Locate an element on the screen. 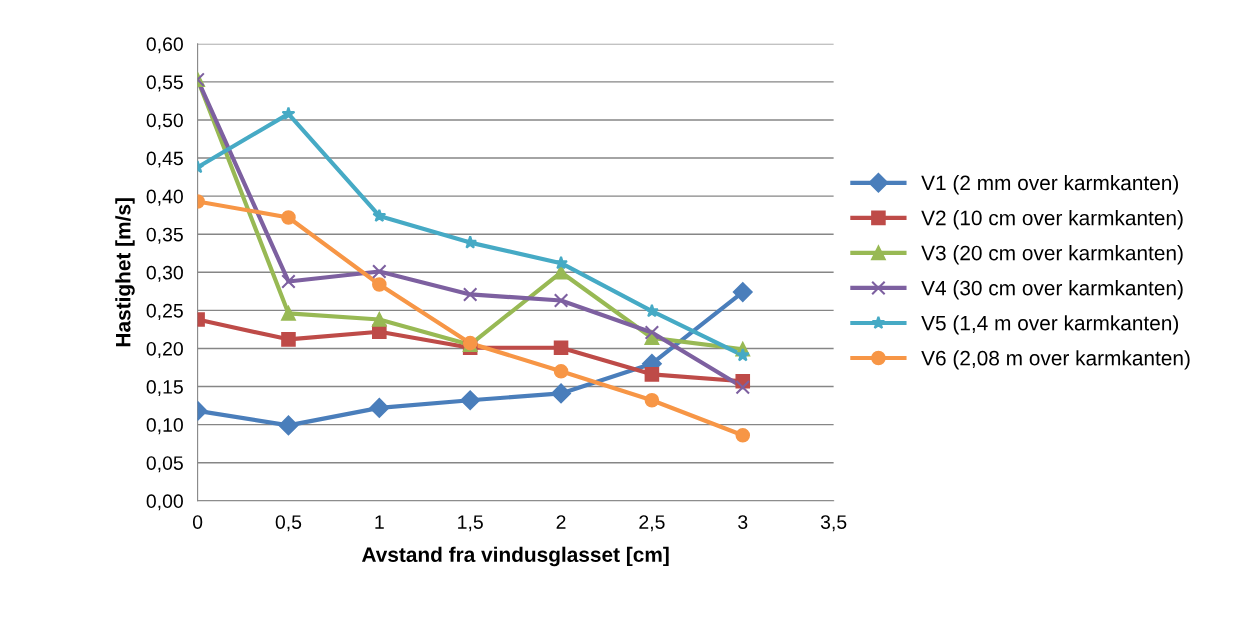 This screenshot has height=626, width=1235. y-tick-label: 0,60 is located at coordinates (164, 45).